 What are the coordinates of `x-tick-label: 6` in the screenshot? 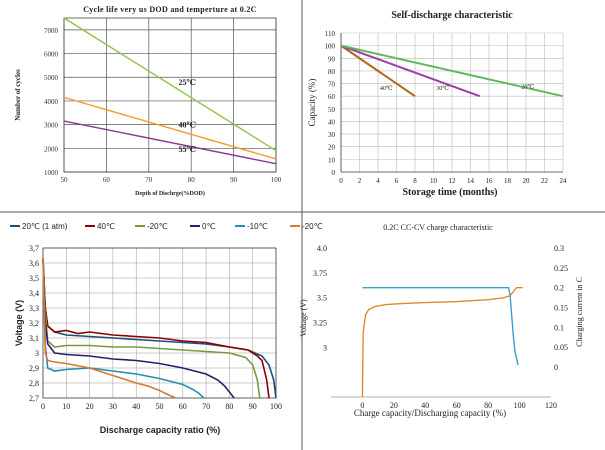 It's located at (397, 181).